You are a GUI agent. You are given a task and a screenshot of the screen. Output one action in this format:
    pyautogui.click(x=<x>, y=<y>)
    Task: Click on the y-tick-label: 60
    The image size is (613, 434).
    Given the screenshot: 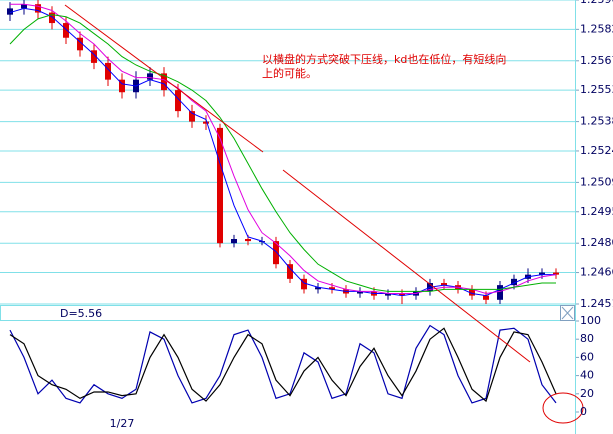 What is the action you would take?
    pyautogui.click(x=587, y=356)
    